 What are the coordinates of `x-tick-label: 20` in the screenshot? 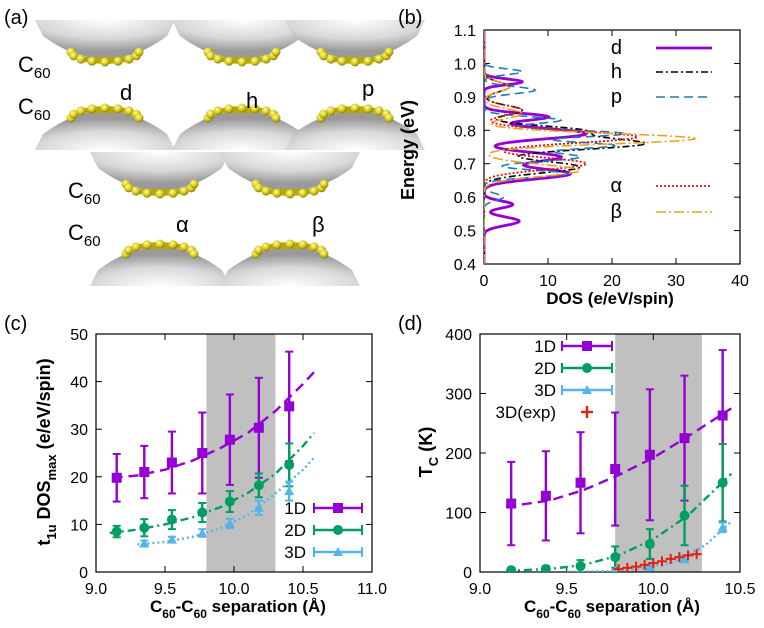 It's located at (612, 281).